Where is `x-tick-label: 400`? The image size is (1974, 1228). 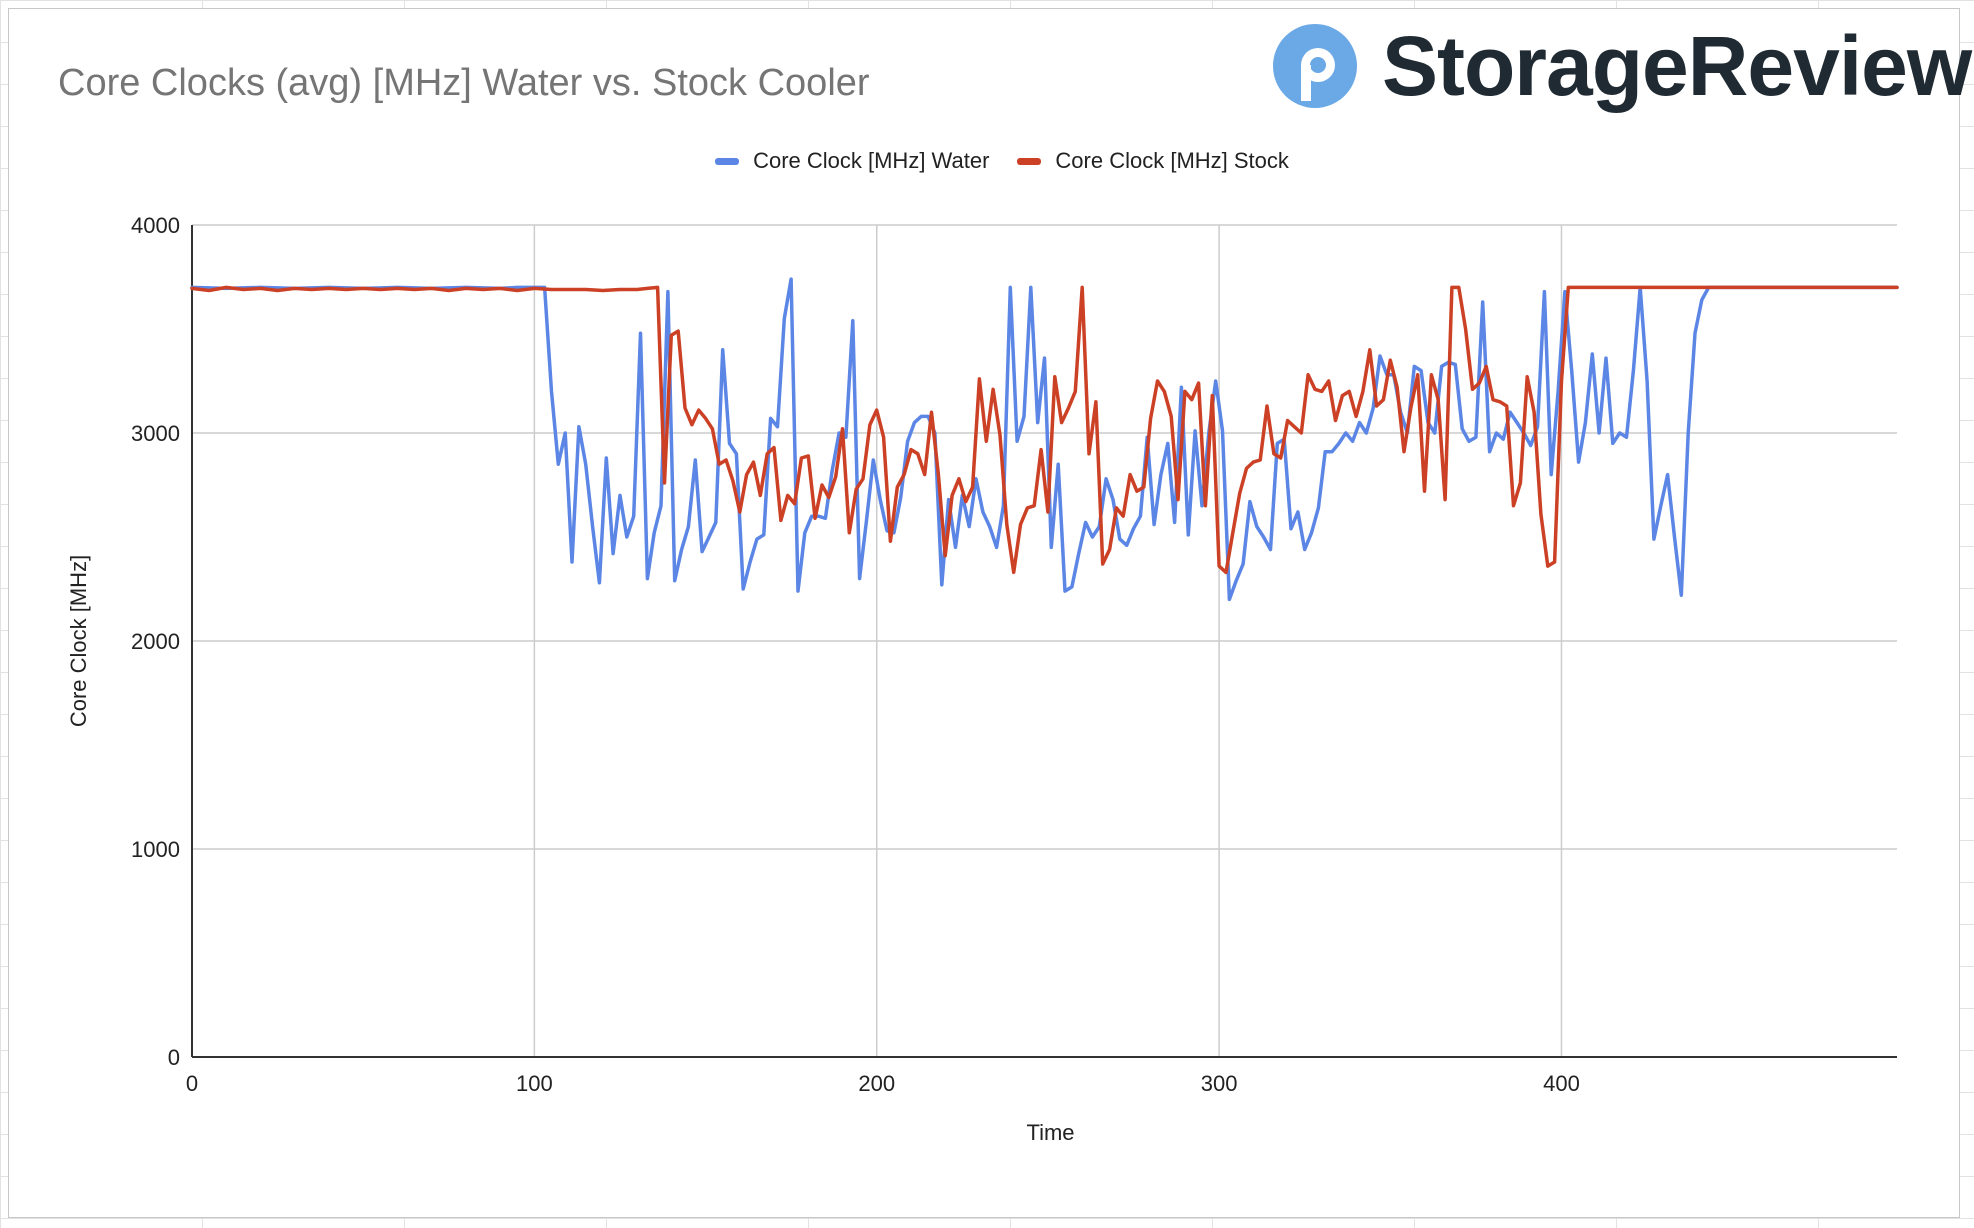
x-tick-label: 400 is located at coordinates (1561, 1083).